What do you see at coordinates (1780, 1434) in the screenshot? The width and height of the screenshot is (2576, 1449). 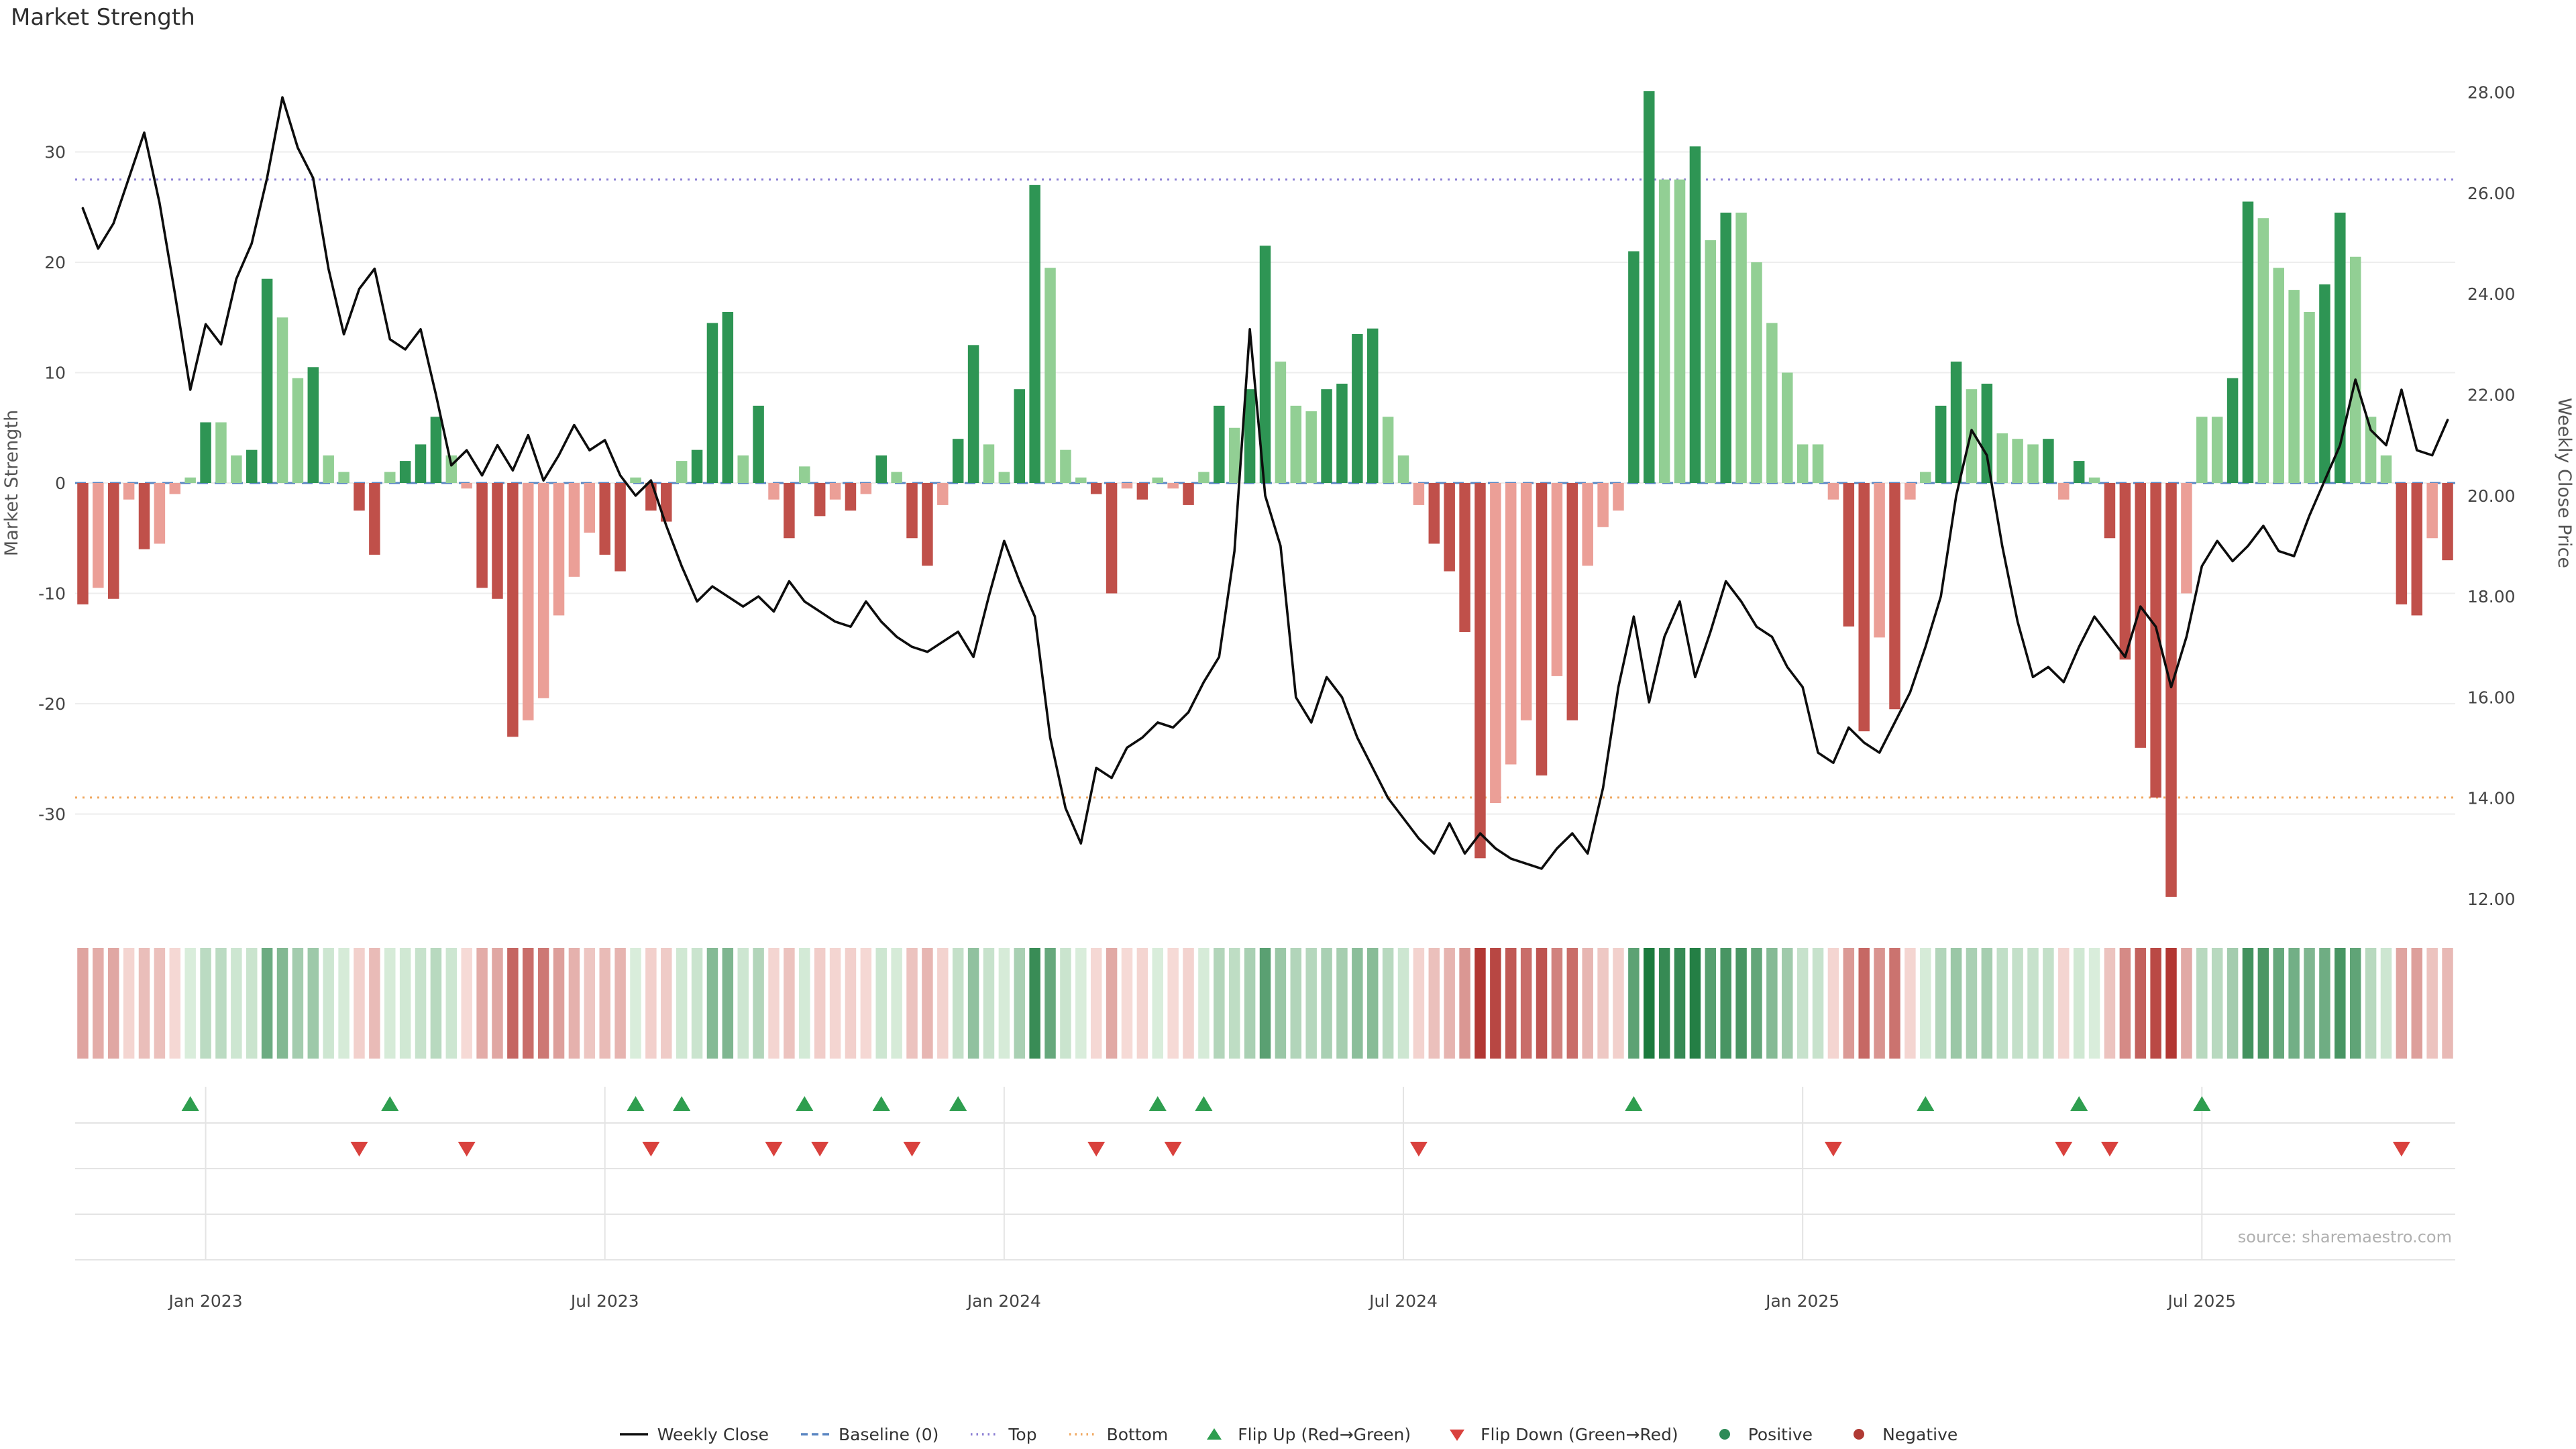 I see `legend-label: Positive` at bounding box center [1780, 1434].